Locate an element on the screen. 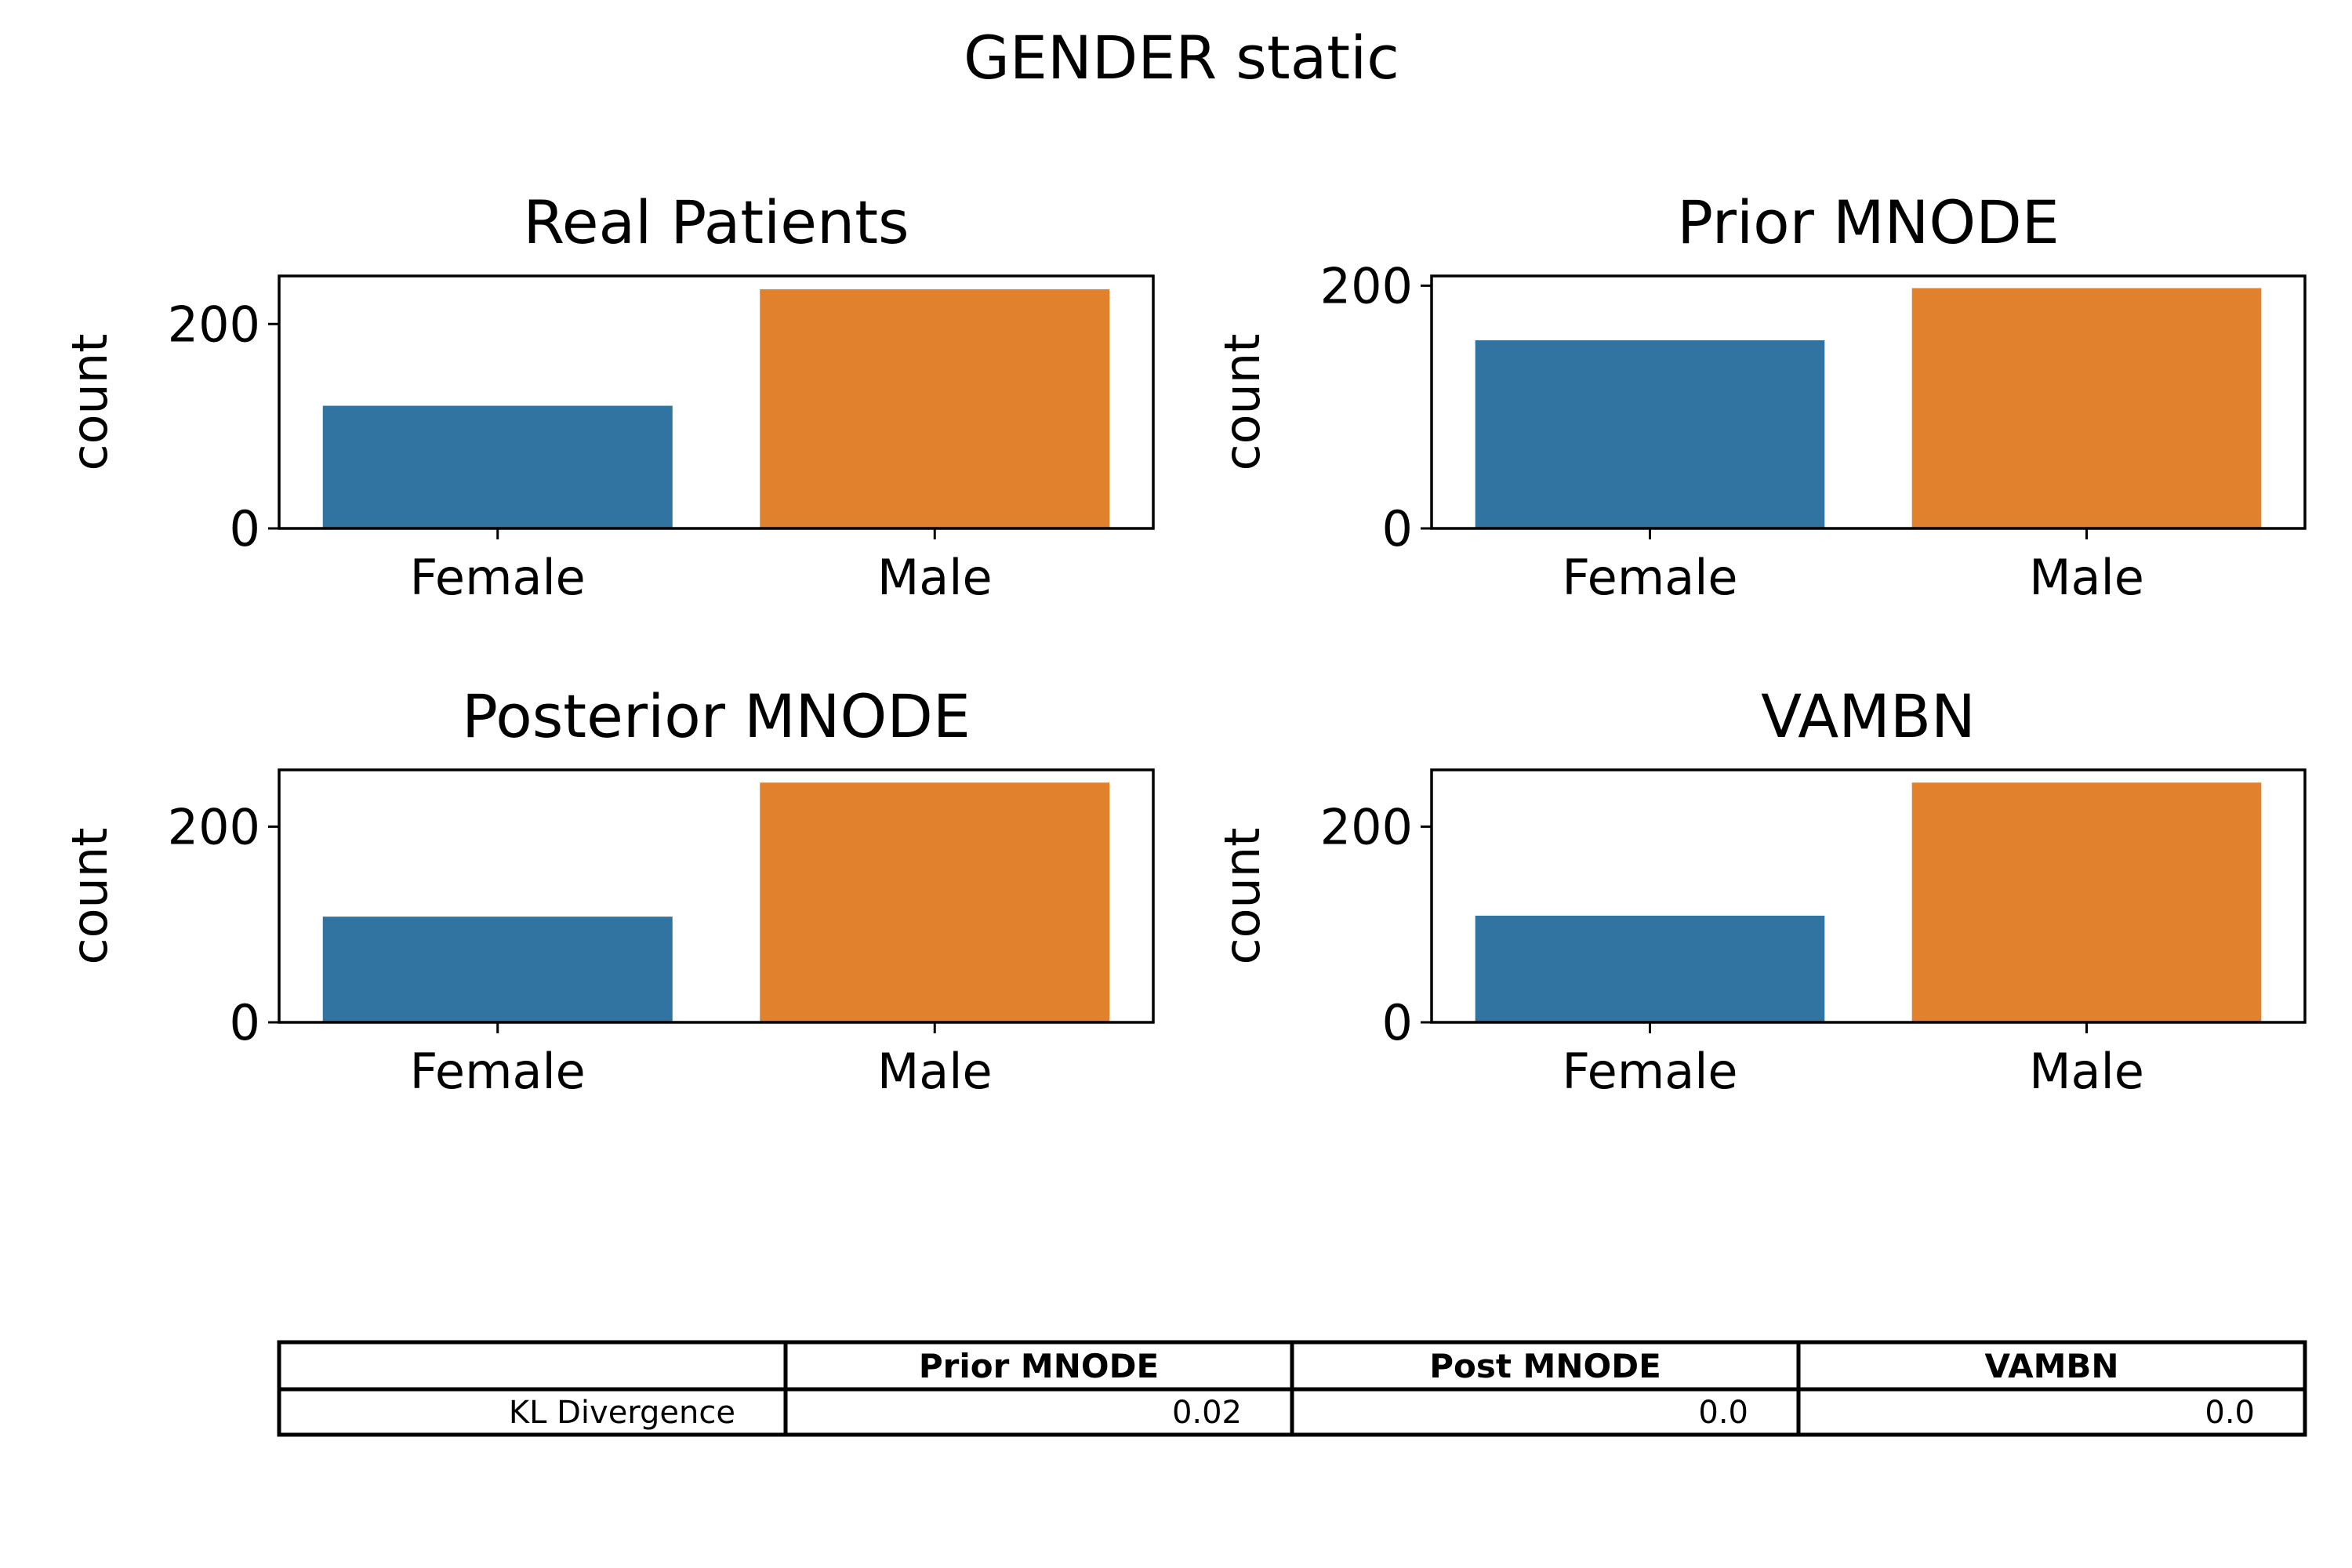  subplot-4: Female Male 0 200 VAMBN count is located at coordinates (1760, 890).